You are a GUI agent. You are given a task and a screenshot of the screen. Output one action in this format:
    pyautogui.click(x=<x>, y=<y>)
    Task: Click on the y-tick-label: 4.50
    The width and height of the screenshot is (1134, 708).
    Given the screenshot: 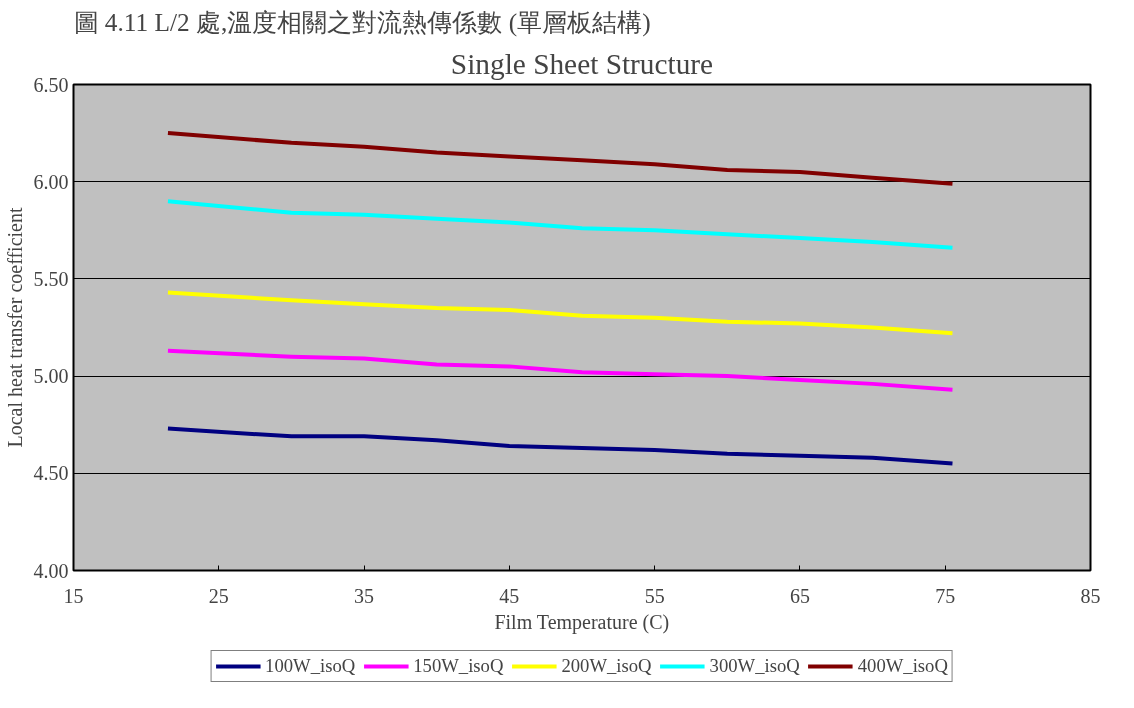 What is the action you would take?
    pyautogui.click(x=51, y=473)
    